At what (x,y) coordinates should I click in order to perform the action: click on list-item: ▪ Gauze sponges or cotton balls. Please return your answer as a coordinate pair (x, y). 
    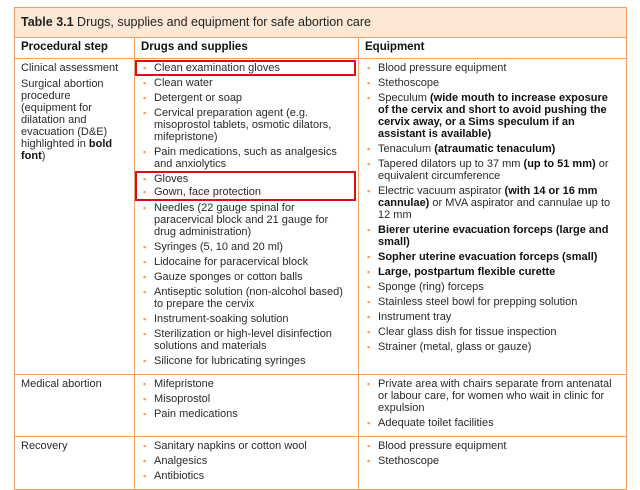
    Looking at the image, I should click on (245, 277).